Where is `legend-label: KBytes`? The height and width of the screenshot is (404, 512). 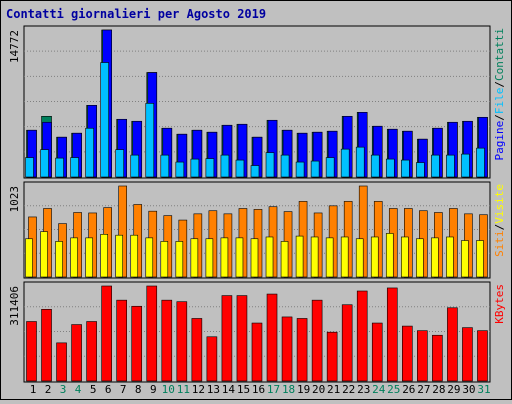 legend-label: KBytes is located at coordinates (499, 304).